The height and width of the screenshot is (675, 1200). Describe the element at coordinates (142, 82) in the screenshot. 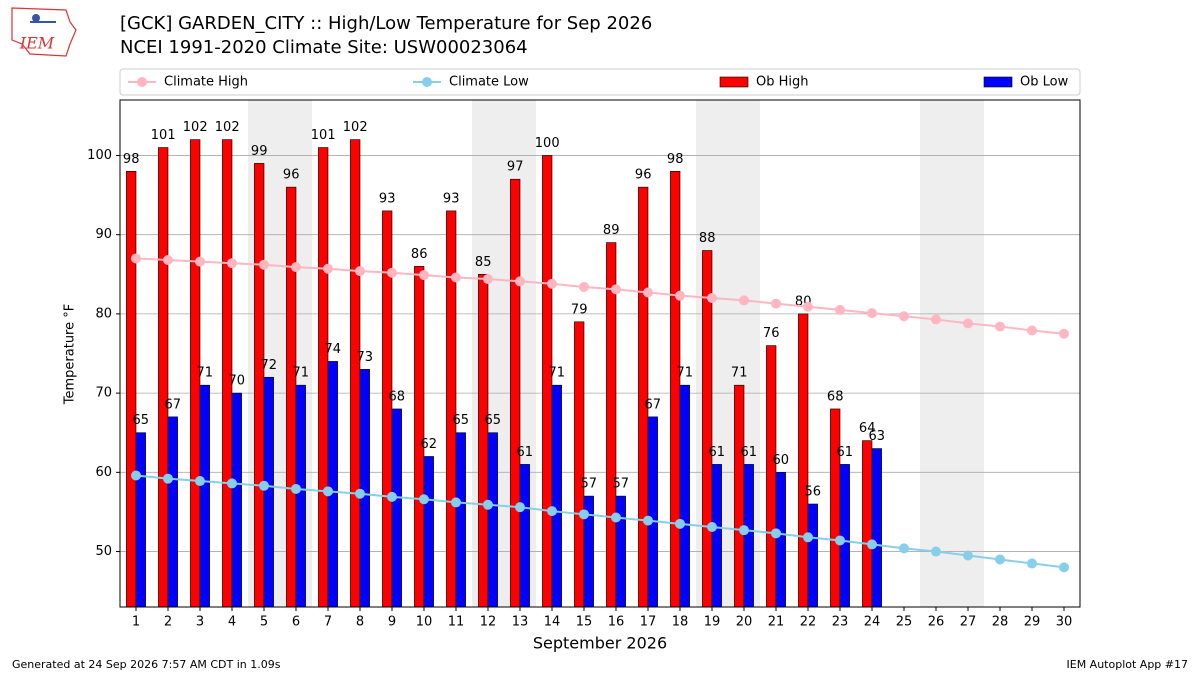

I see `legend-marker` at that location.